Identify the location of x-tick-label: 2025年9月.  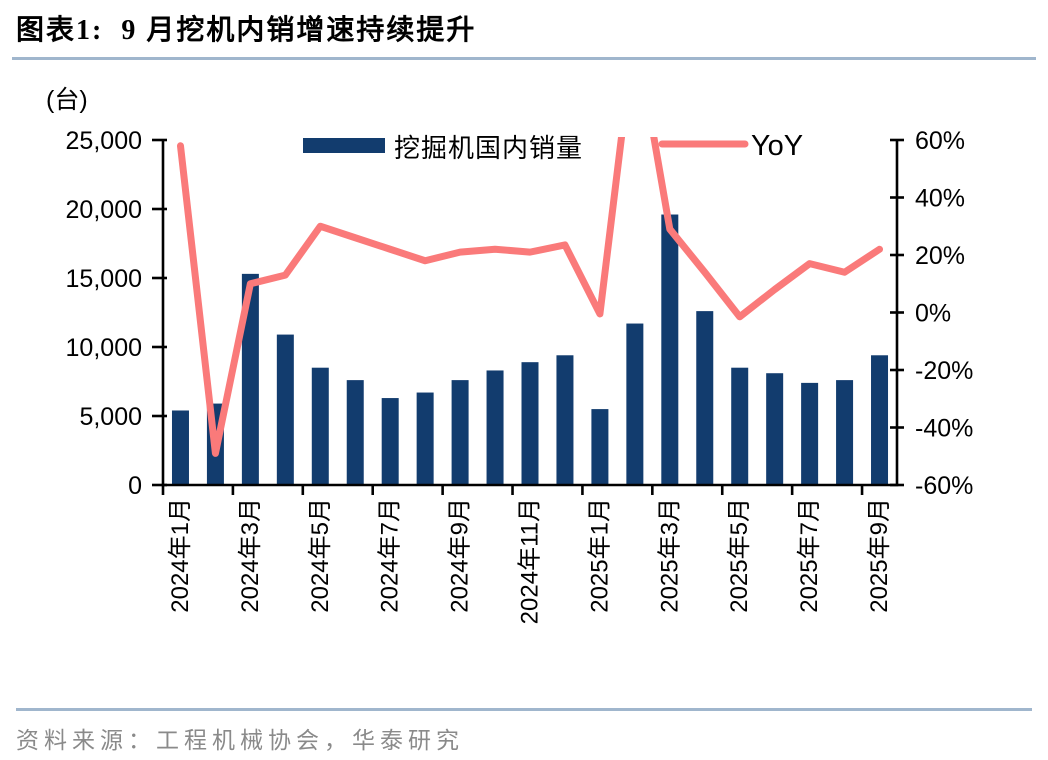
(879, 555).